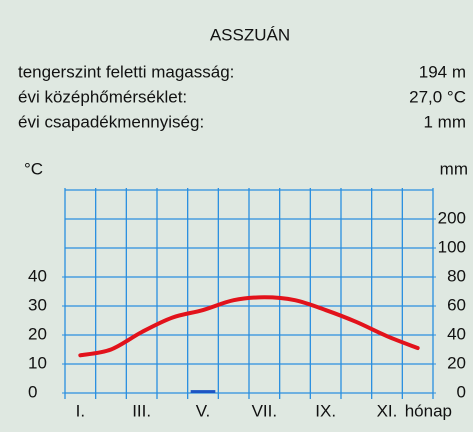  What do you see at coordinates (428, 410) in the screenshot?
I see `x-axis-label: hónap` at bounding box center [428, 410].